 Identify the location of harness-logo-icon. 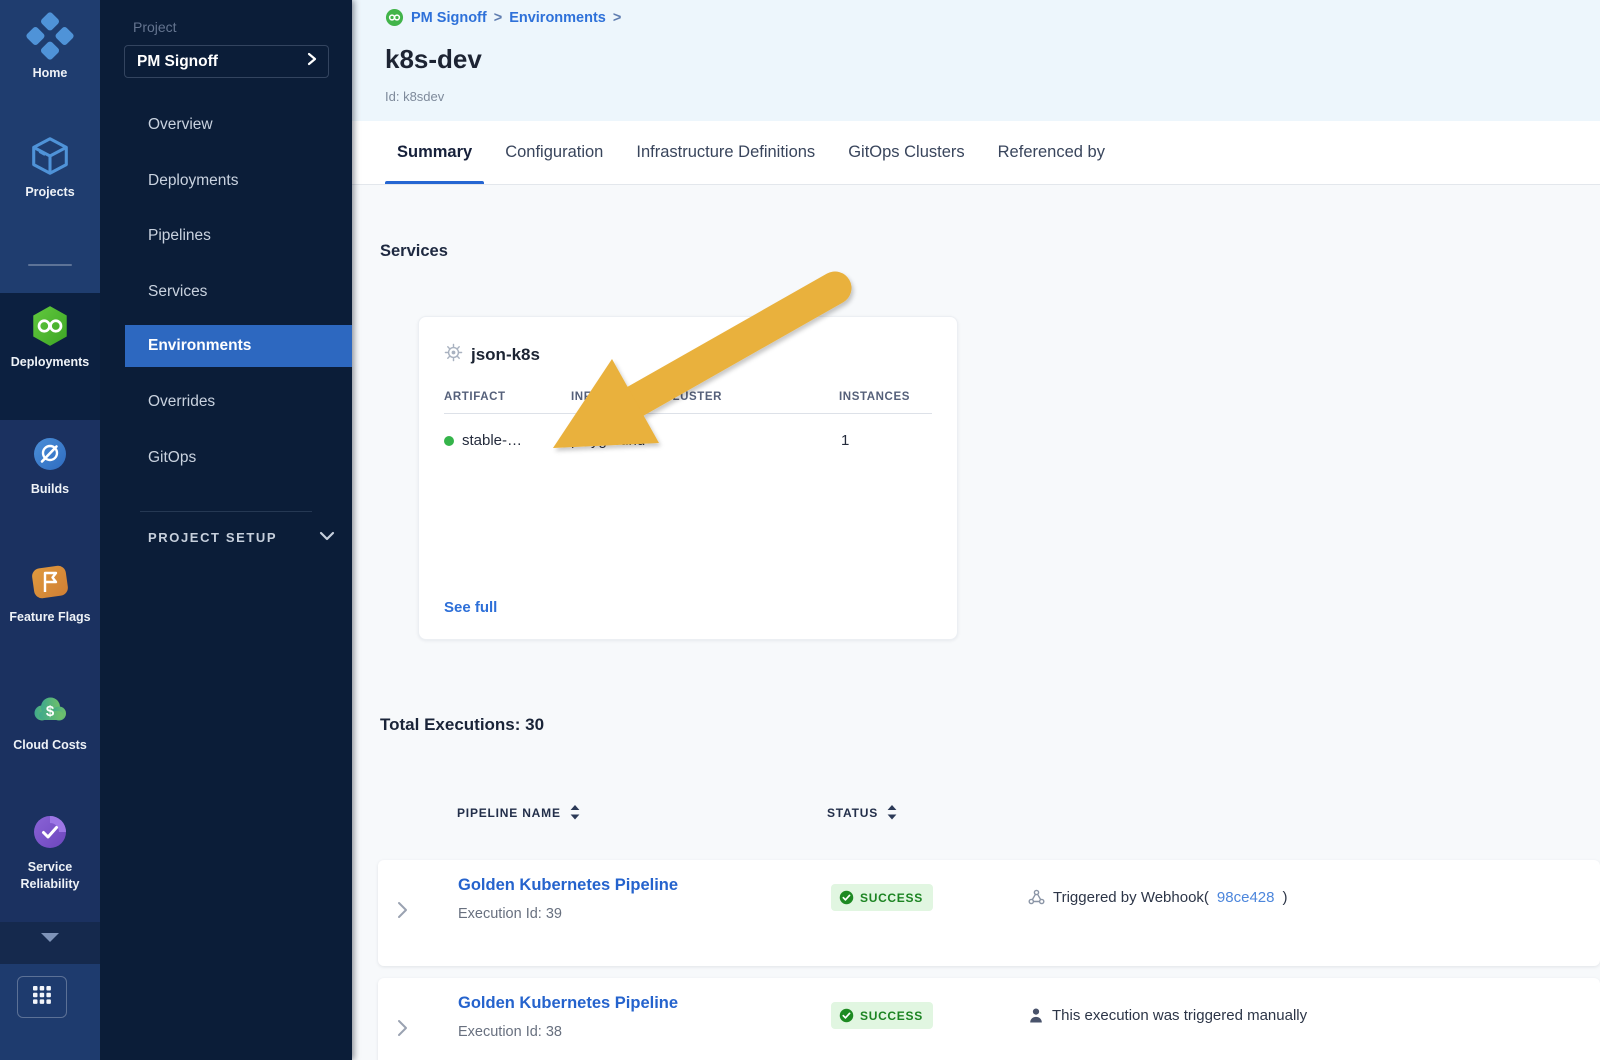
(50, 38).